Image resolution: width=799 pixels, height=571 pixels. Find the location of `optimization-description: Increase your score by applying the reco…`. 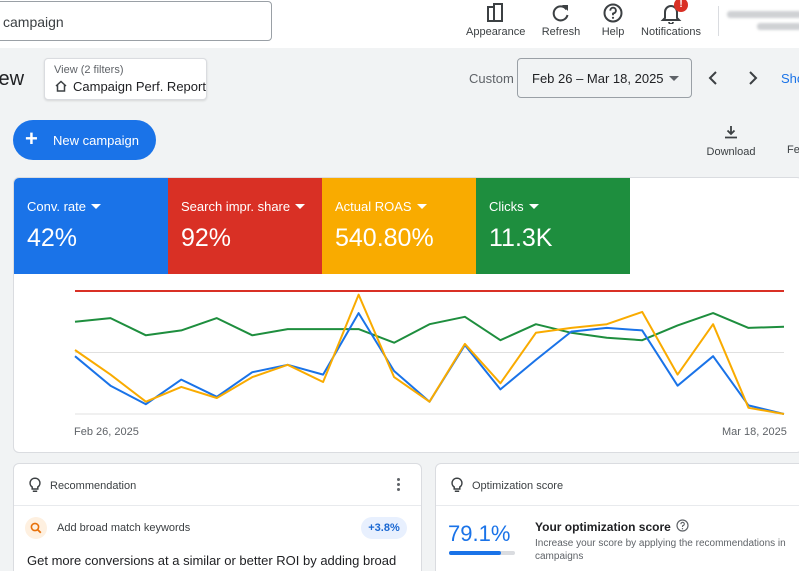

optimization-description: Increase your score by applying the reco… is located at coordinates (660, 550).